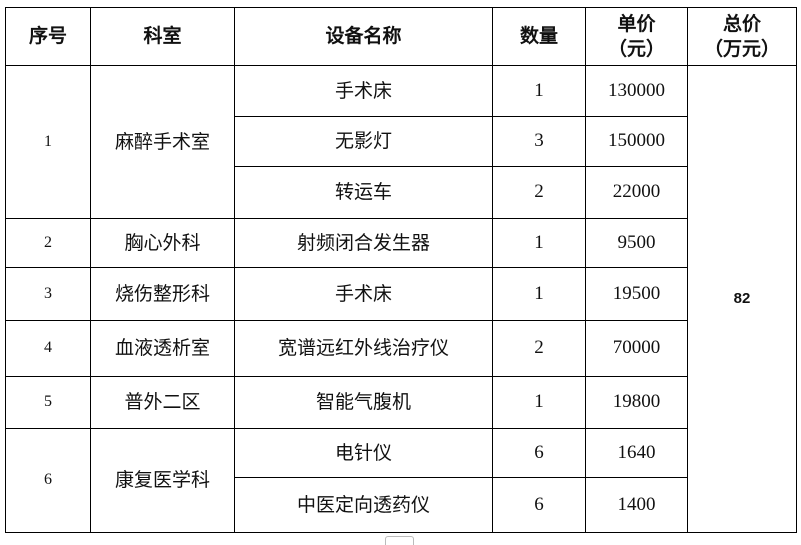 The height and width of the screenshot is (545, 801). I want to click on dept-cell: 麻醉手术室, so click(162, 142).